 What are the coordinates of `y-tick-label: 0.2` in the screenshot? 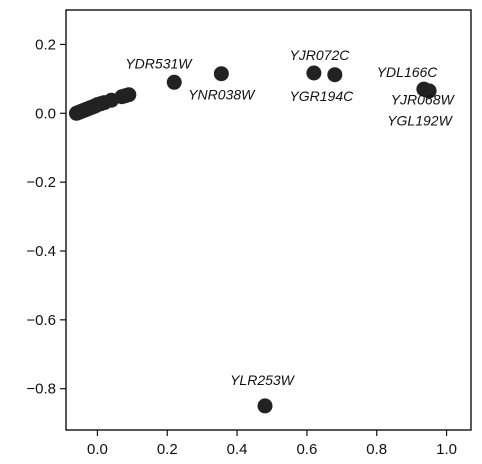 It's located at (45, 44).